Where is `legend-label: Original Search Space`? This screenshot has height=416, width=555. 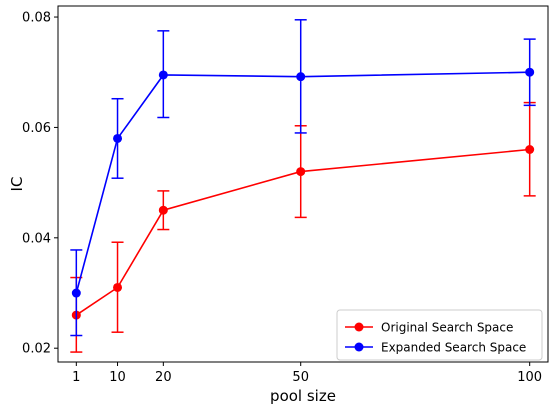 legend-label: Original Search Space is located at coordinates (447, 328).